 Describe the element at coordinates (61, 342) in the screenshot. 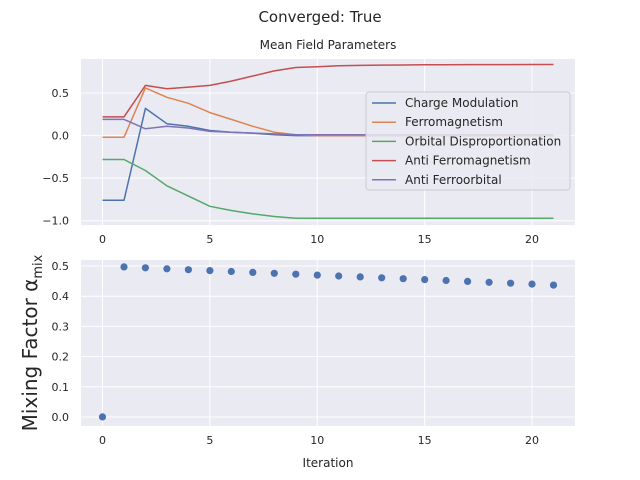

I see `mixing-factor-y-ticks: 0.0 0.1 0.2 0.3 0.4 0.5` at that location.